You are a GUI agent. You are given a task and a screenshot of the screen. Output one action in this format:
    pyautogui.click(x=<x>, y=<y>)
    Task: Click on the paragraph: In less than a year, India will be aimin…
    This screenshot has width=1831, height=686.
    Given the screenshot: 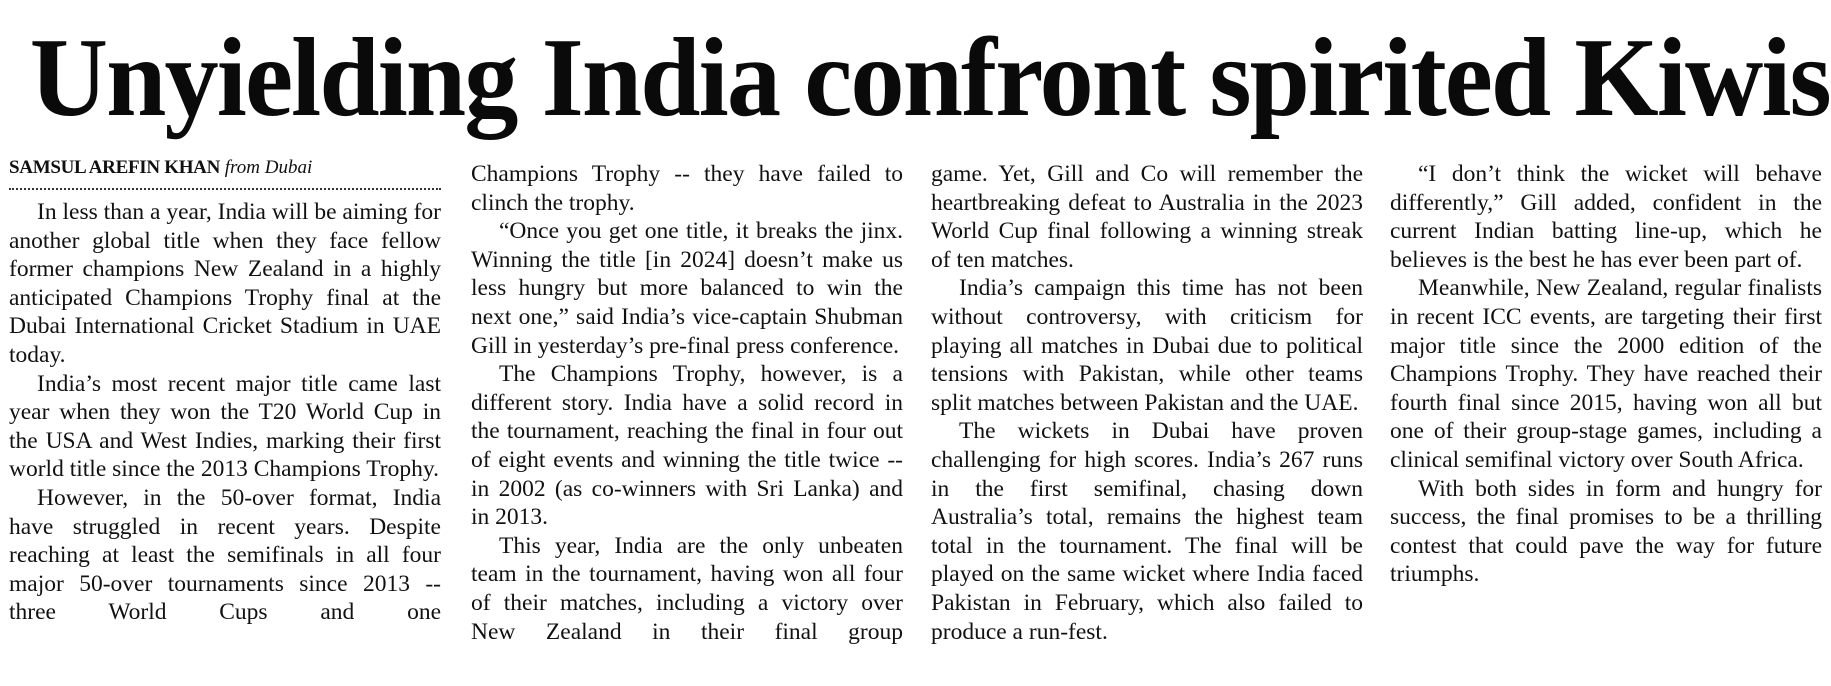 What is the action you would take?
    pyautogui.click(x=225, y=283)
    